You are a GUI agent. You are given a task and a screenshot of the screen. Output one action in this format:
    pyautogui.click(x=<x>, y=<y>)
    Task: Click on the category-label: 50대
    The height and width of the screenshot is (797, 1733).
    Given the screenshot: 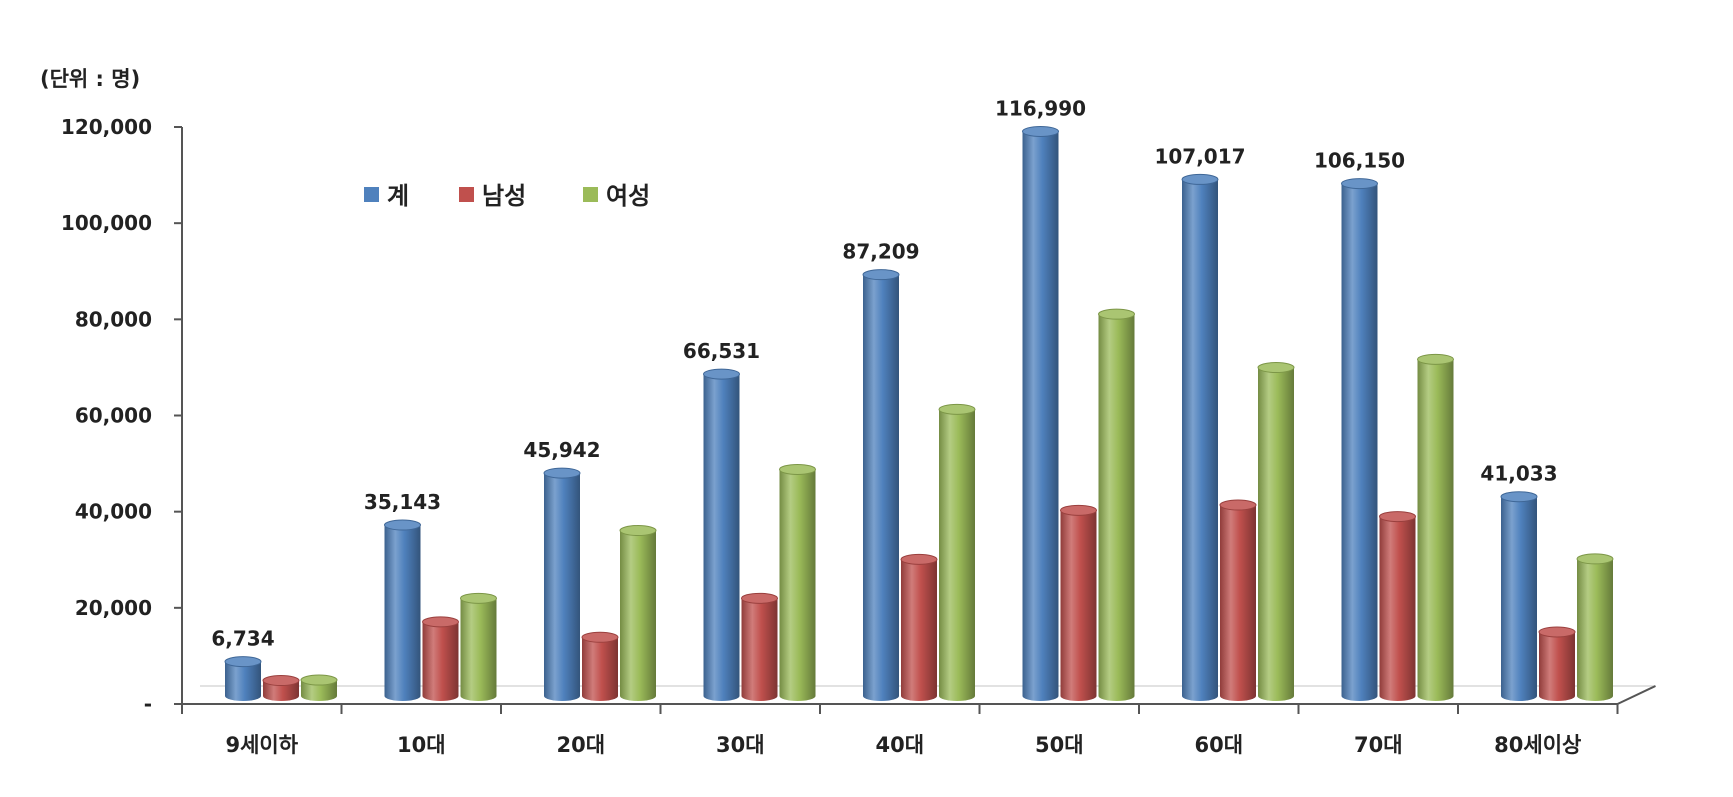 What is the action you would take?
    pyautogui.click(x=1059, y=745)
    